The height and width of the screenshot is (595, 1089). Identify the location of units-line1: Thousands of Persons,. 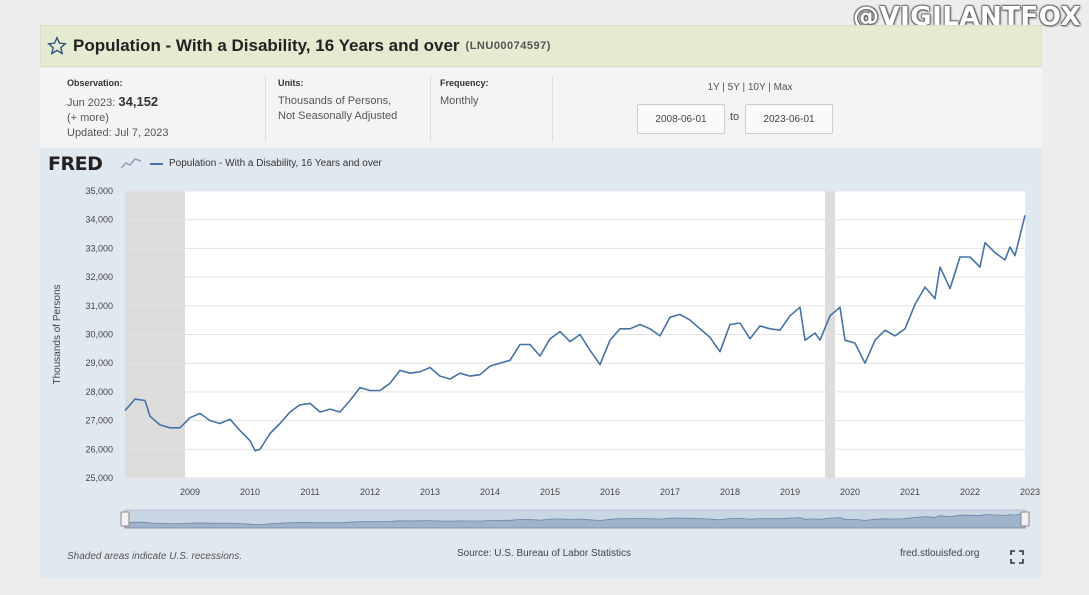
(335, 101).